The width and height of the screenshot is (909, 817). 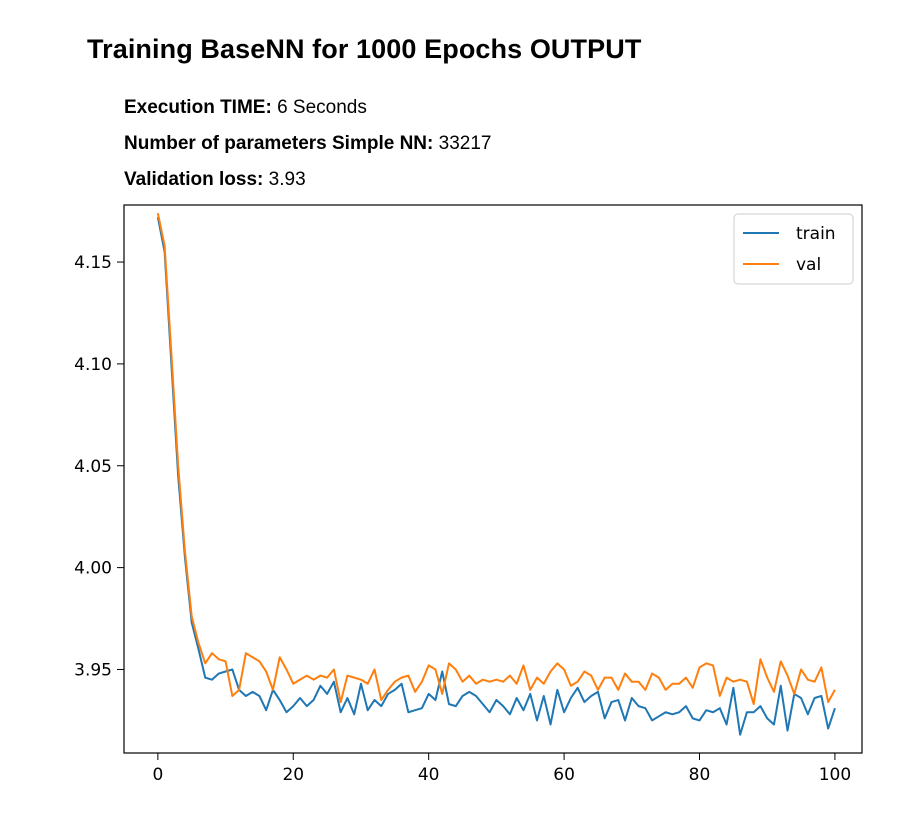 What do you see at coordinates (93, 263) in the screenshot?
I see `y-tick-label: 4.15` at bounding box center [93, 263].